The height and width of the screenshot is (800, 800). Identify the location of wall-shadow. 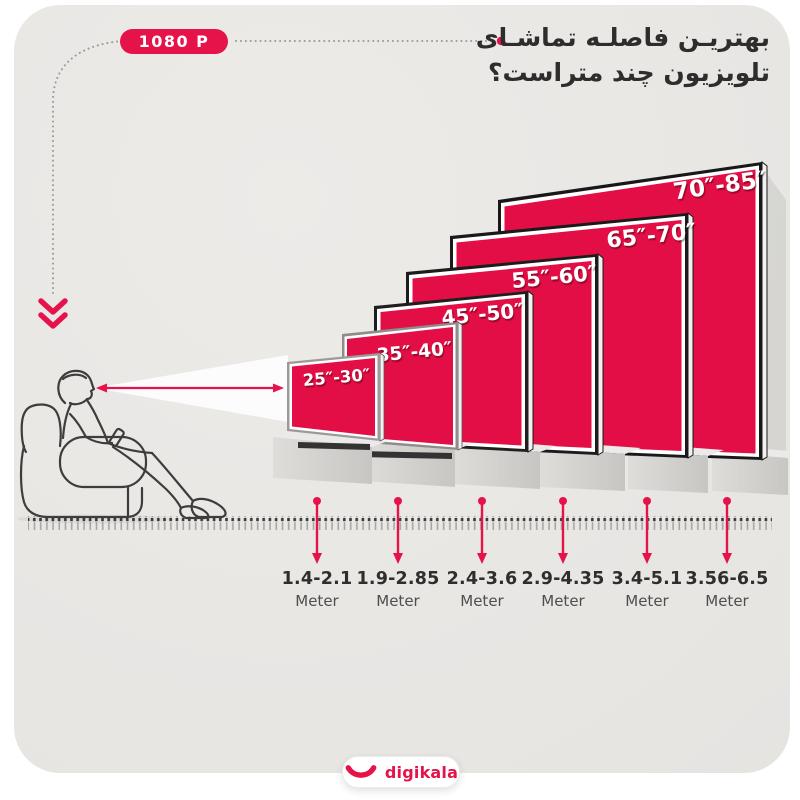
(774, 318).